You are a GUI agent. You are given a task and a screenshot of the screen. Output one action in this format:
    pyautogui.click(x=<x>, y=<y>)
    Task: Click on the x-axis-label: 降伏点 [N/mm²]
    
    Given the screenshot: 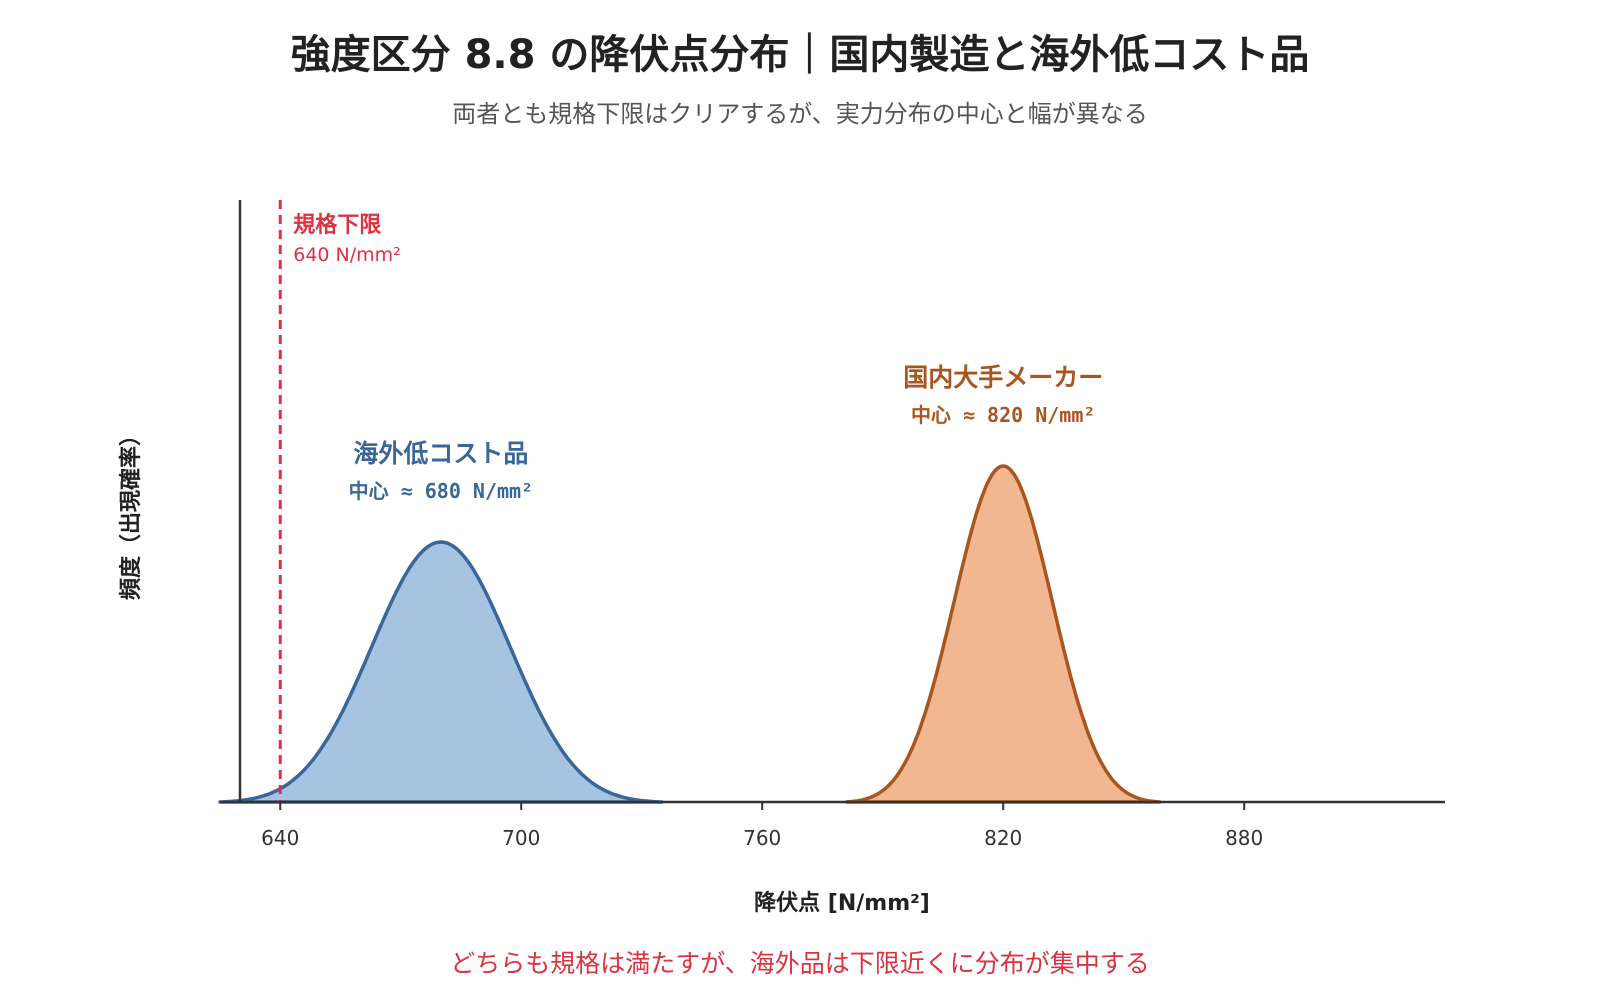 What is the action you would take?
    pyautogui.click(x=842, y=903)
    